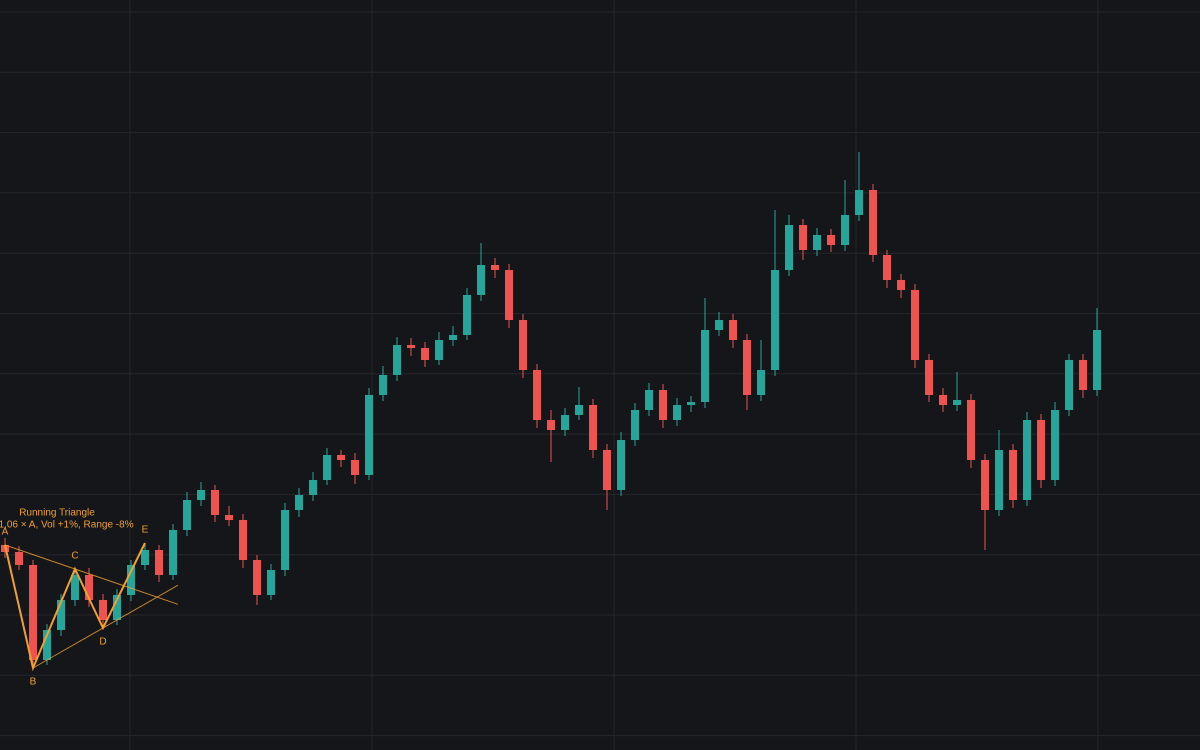  I want to click on pattern-point-label: E, so click(145, 530).